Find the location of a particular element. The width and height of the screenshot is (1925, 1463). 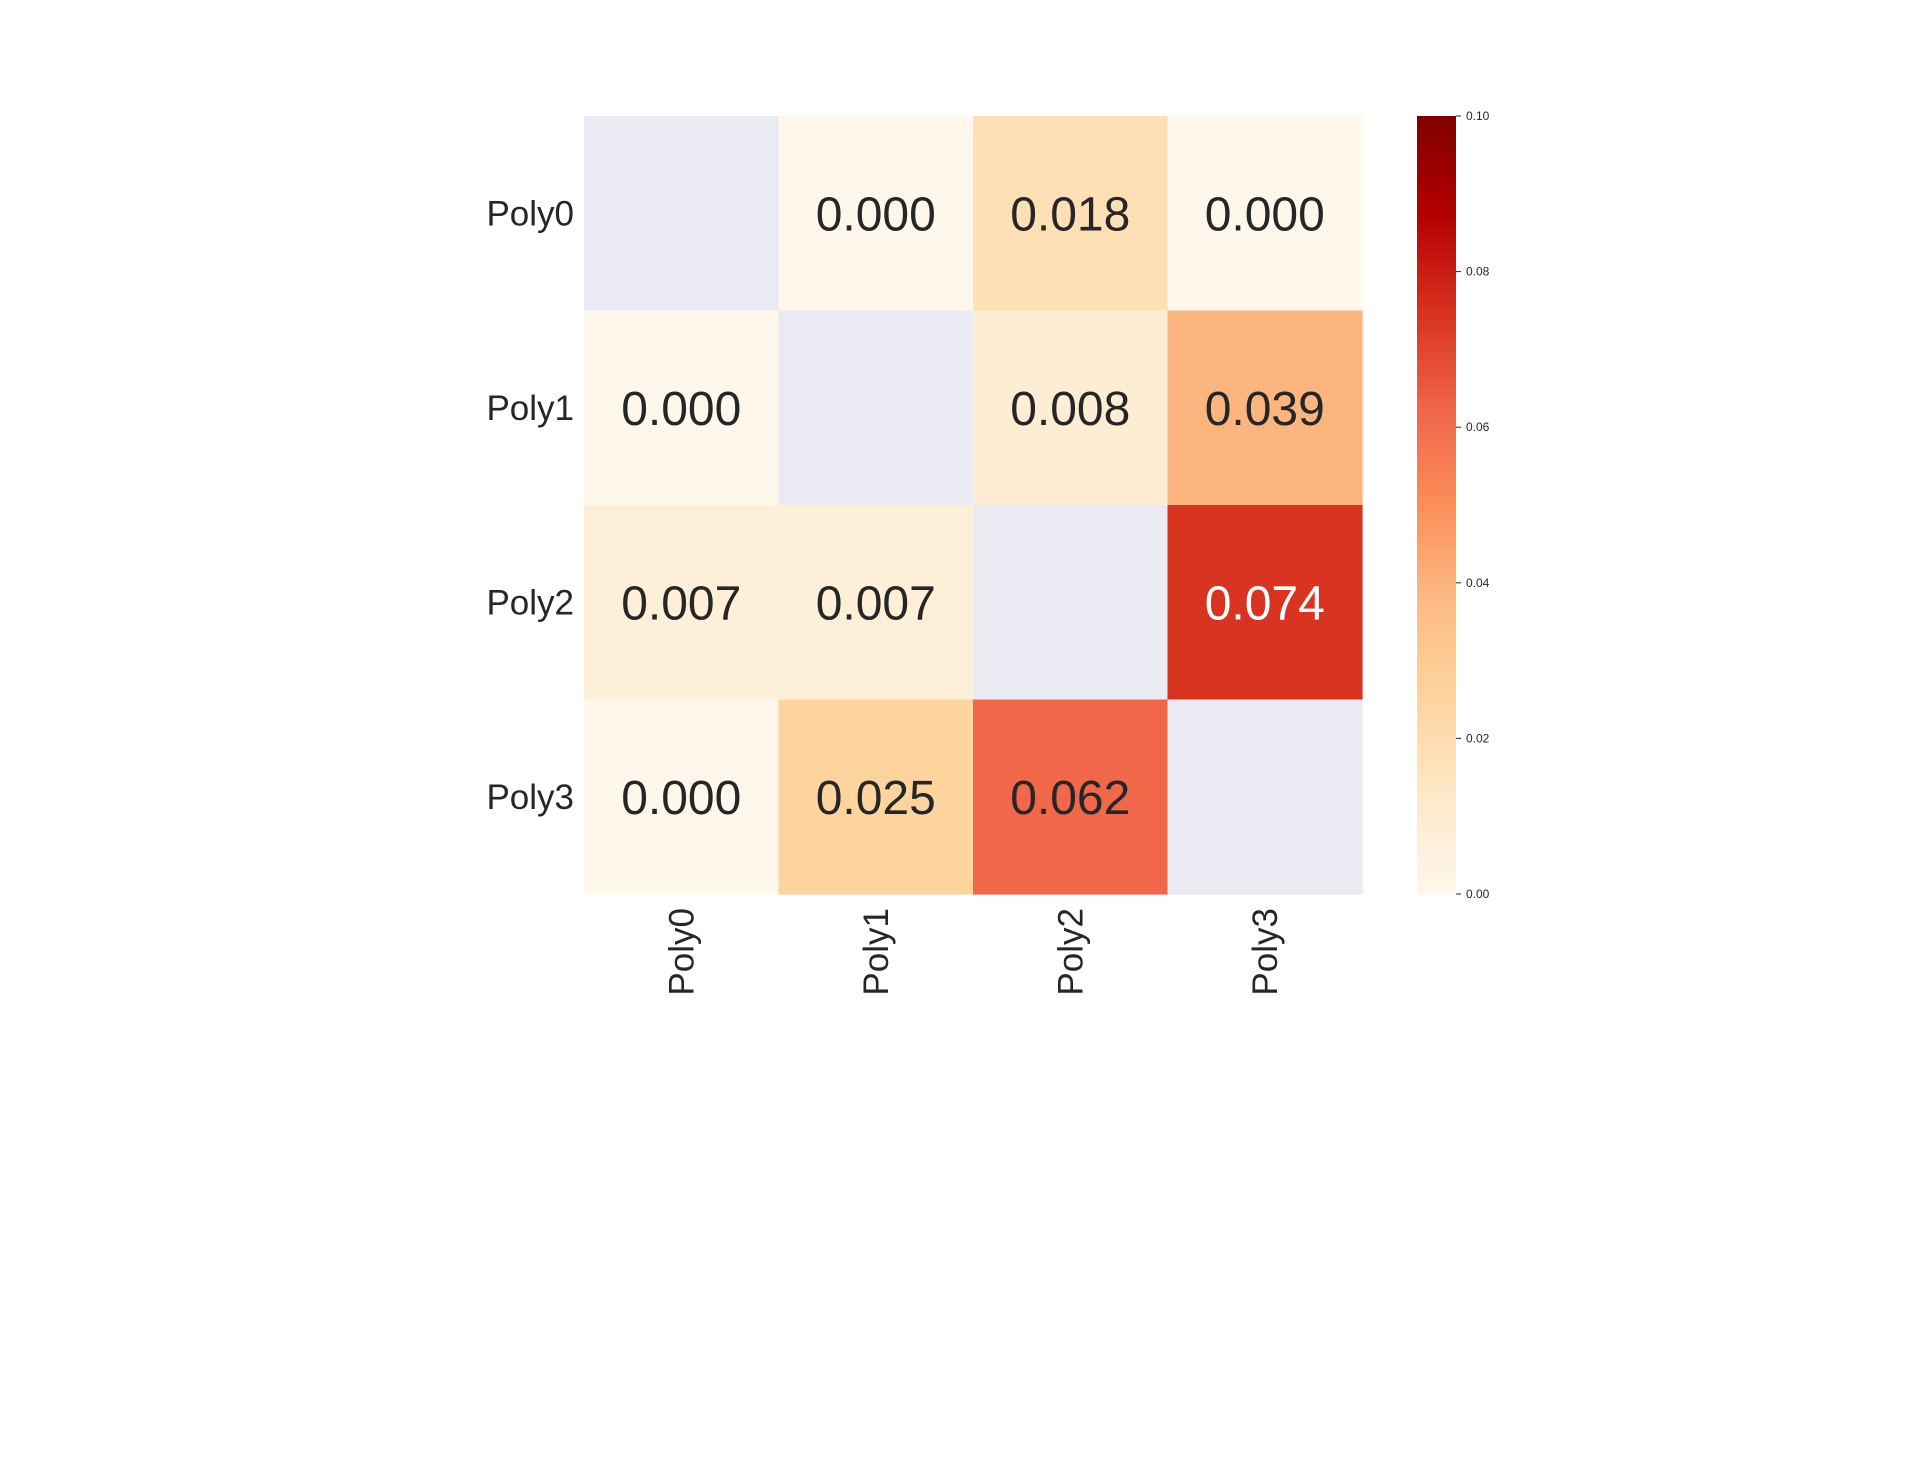

row-label-3: Poly3 is located at coordinates (530, 797).